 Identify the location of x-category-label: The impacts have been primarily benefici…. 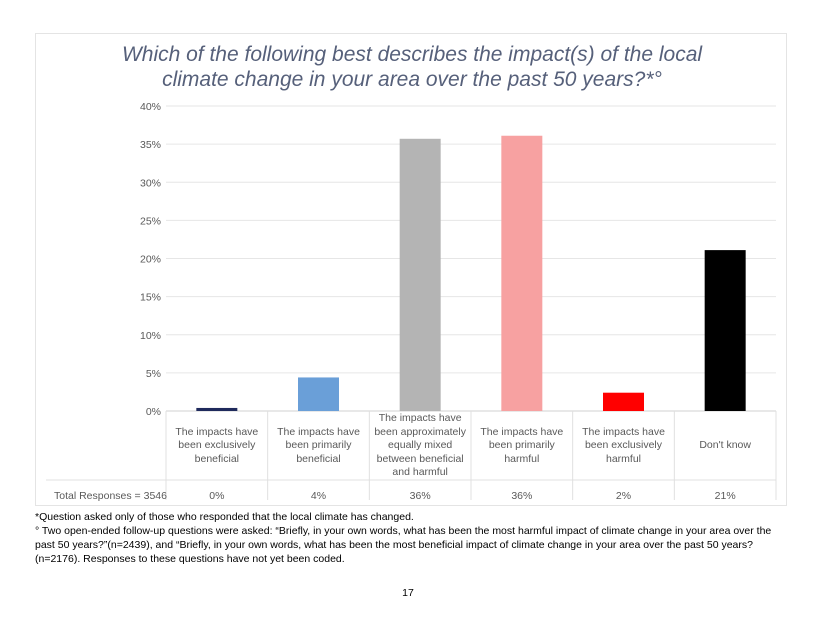
(318, 445).